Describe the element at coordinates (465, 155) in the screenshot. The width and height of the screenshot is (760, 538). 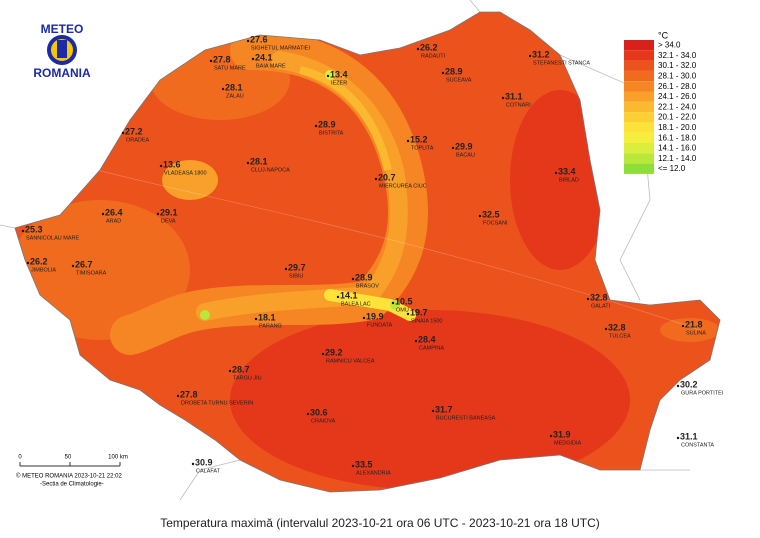
I see `station-name: BACAU` at that location.